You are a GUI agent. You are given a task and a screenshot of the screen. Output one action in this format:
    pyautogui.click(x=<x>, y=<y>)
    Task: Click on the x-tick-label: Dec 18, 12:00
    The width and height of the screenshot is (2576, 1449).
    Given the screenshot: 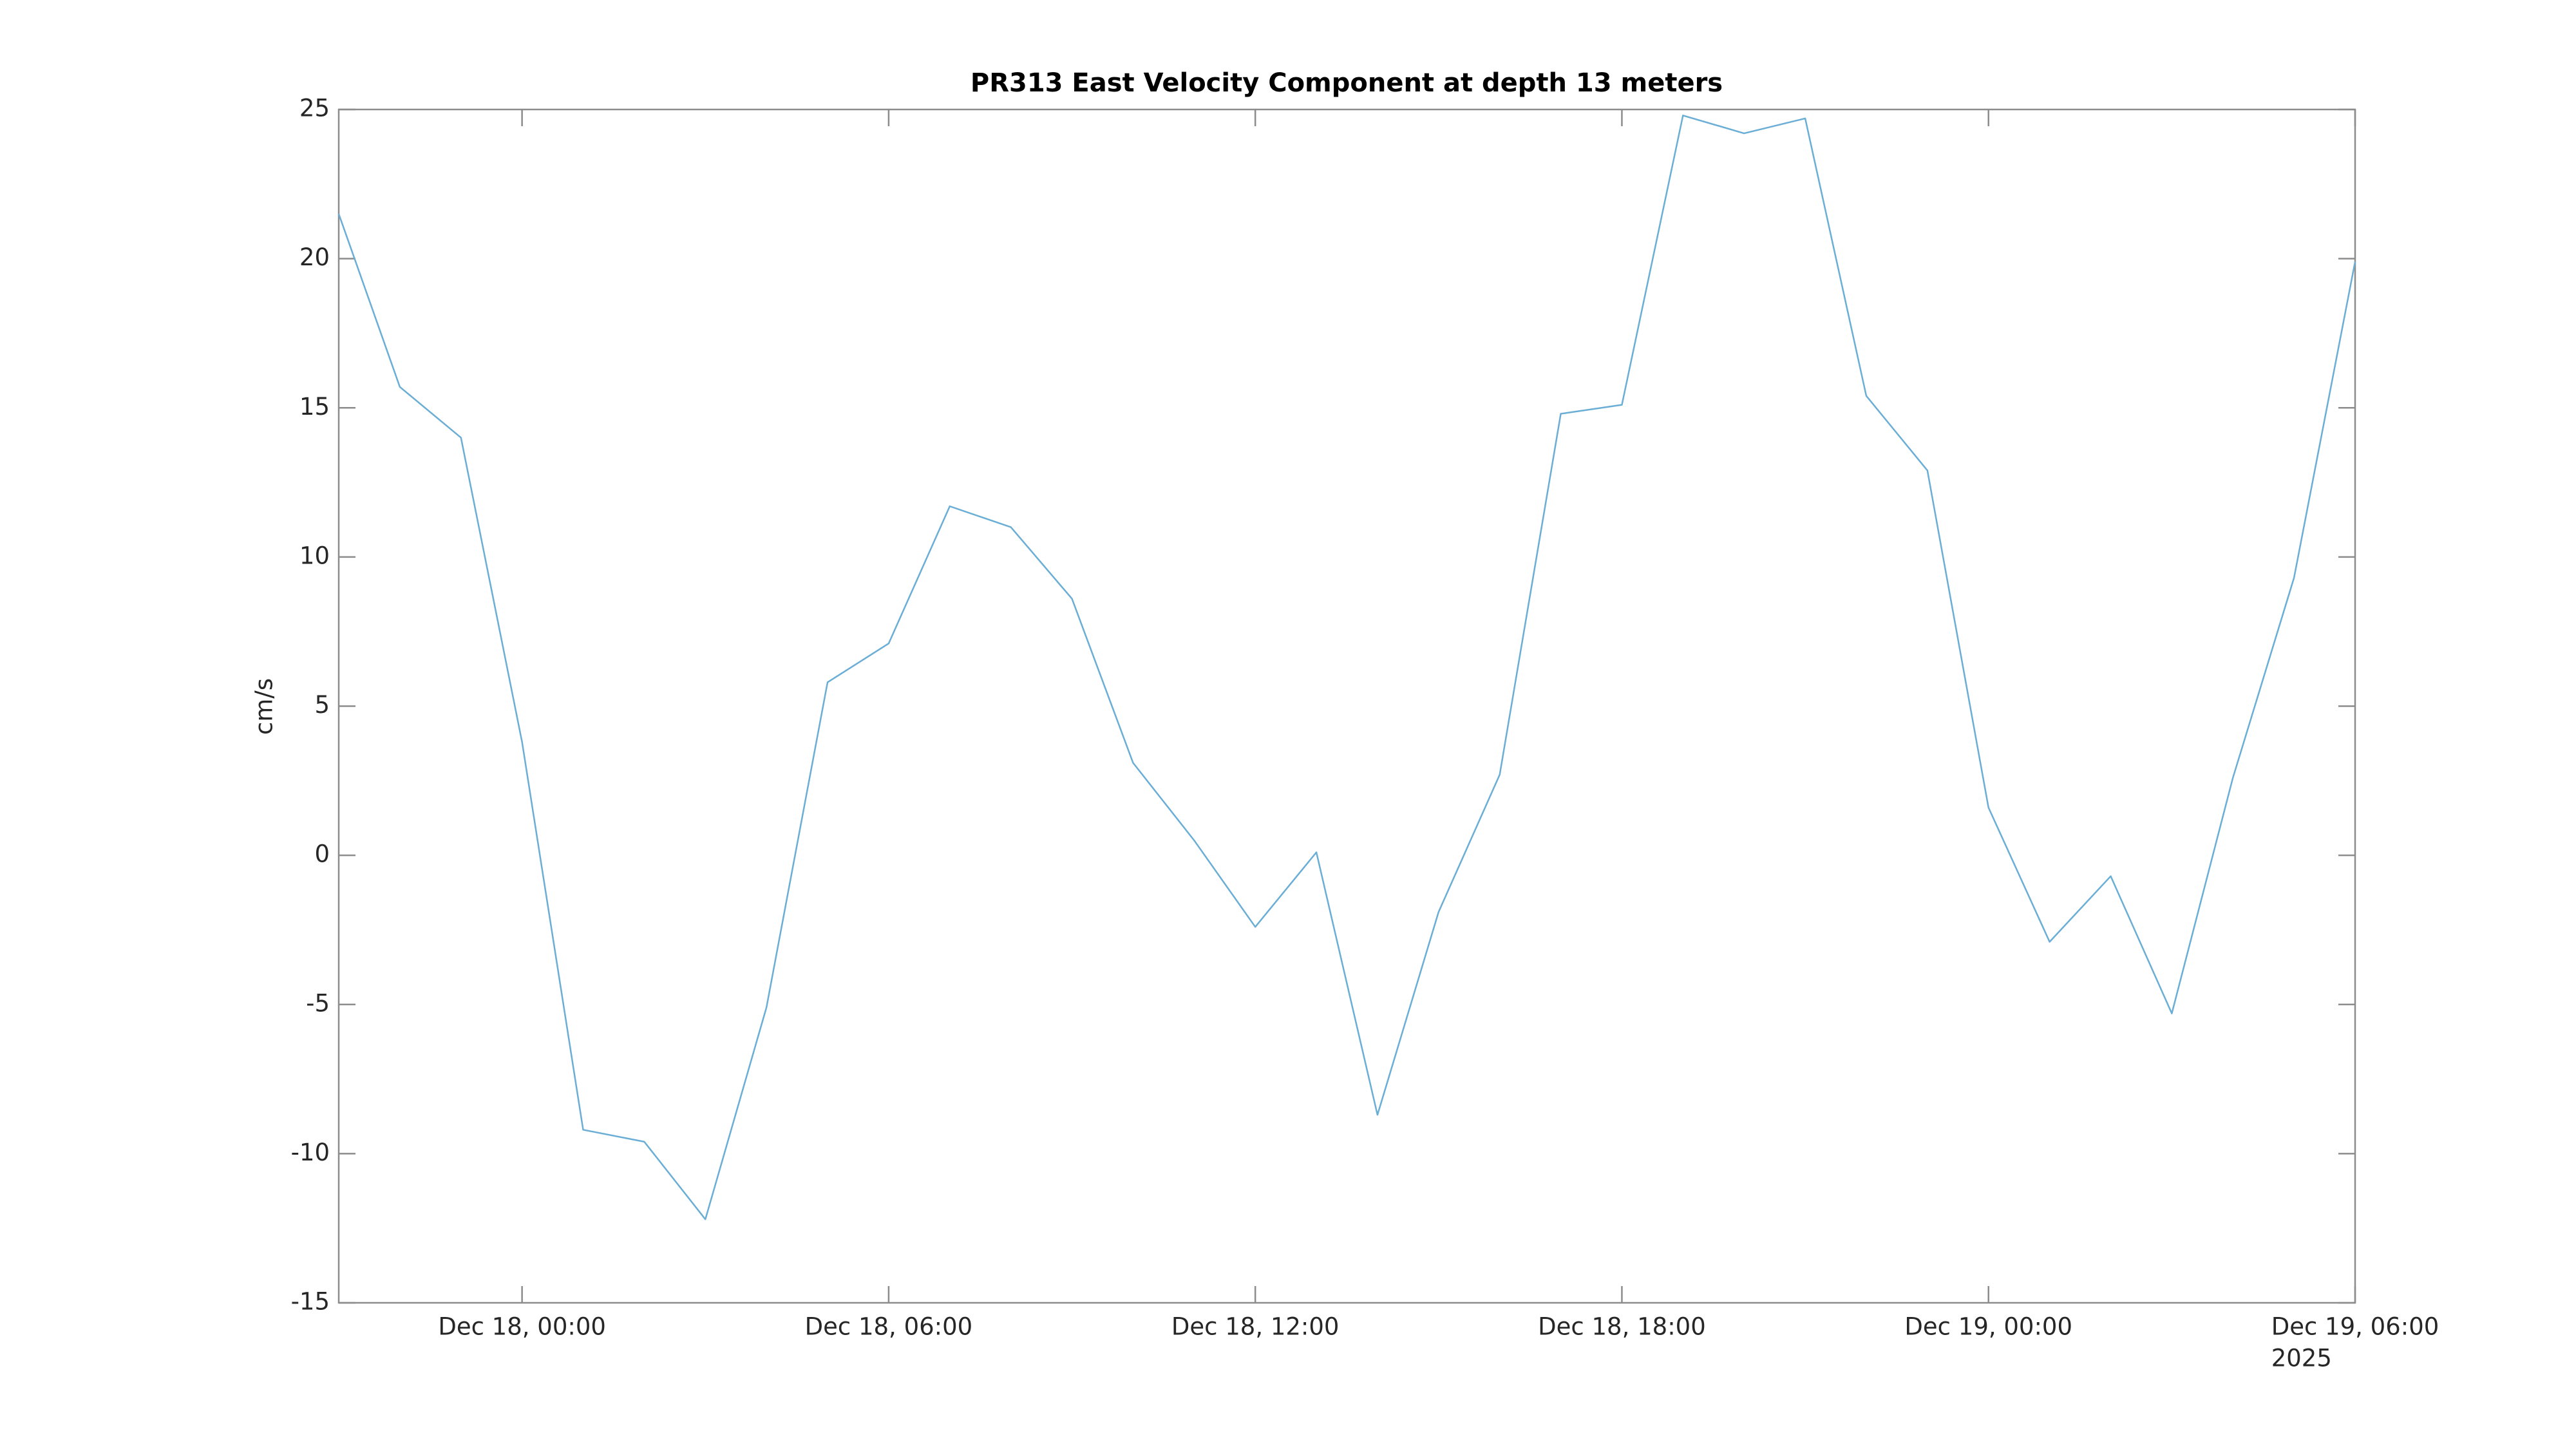 What is the action you would take?
    pyautogui.click(x=1255, y=1327)
    